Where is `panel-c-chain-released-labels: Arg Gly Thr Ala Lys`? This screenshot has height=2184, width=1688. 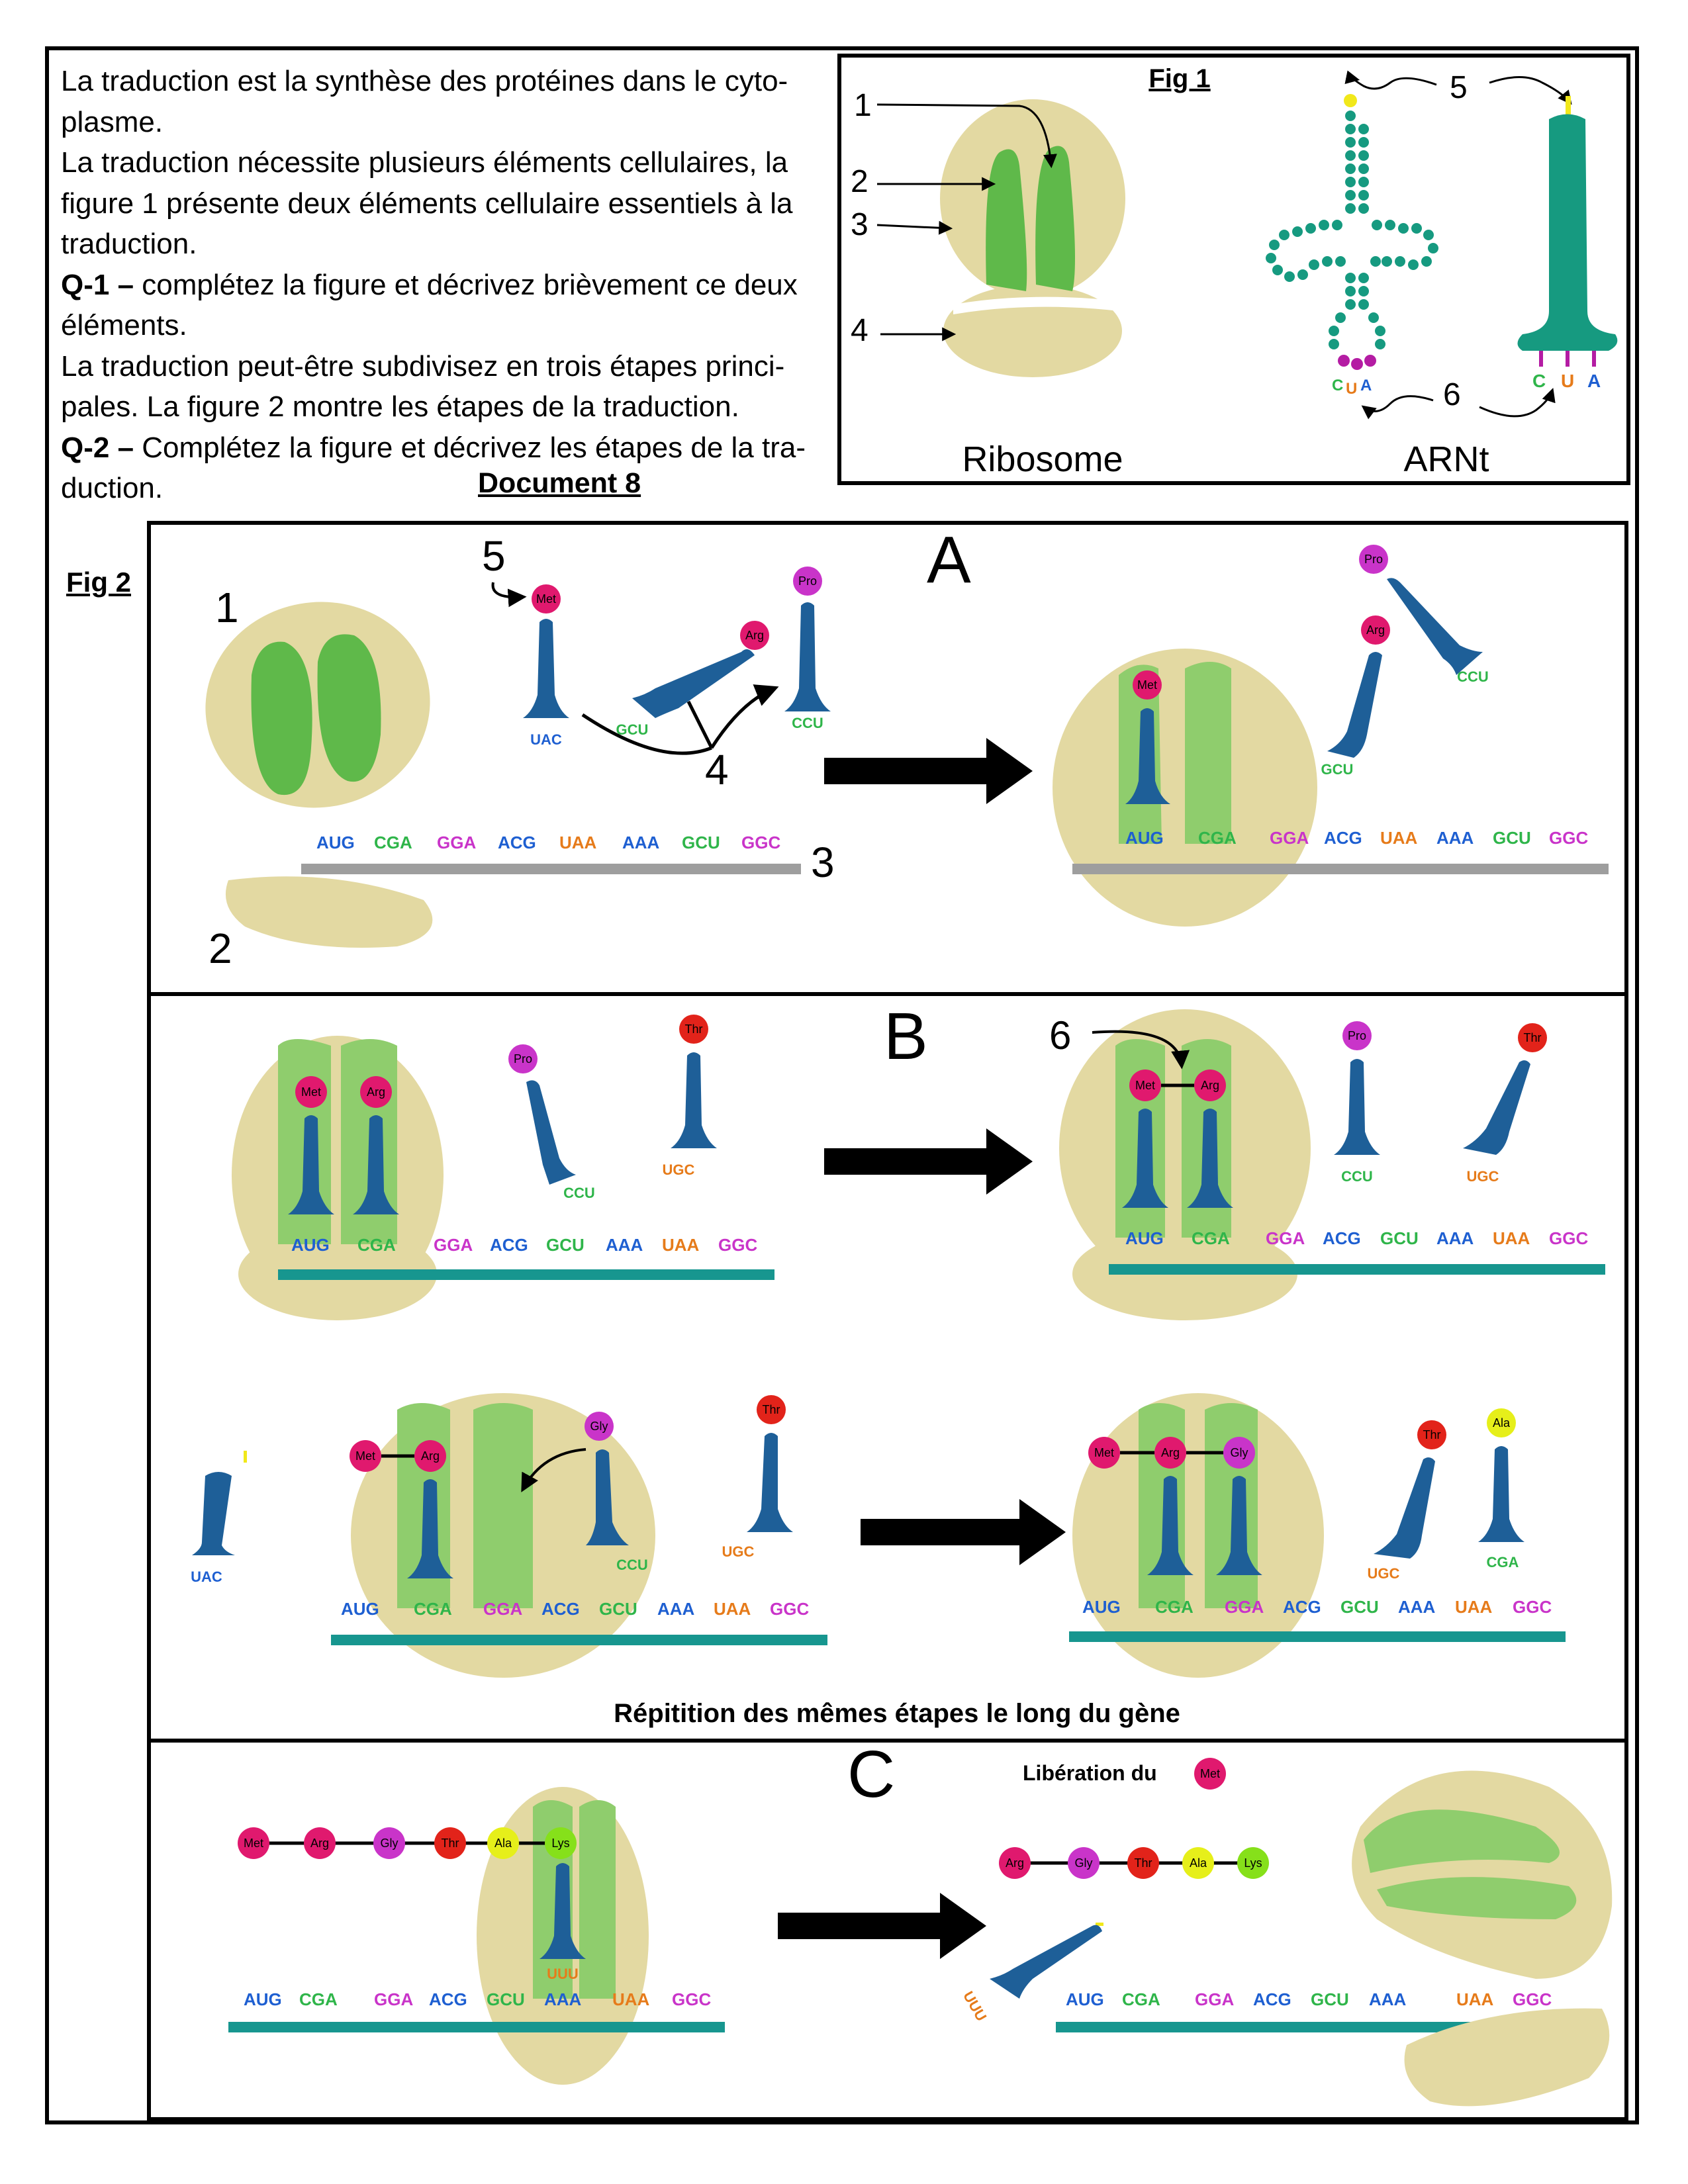
panel-c-chain-released-labels: Arg Gly Thr Ala Lys is located at coordinates (1134, 1863).